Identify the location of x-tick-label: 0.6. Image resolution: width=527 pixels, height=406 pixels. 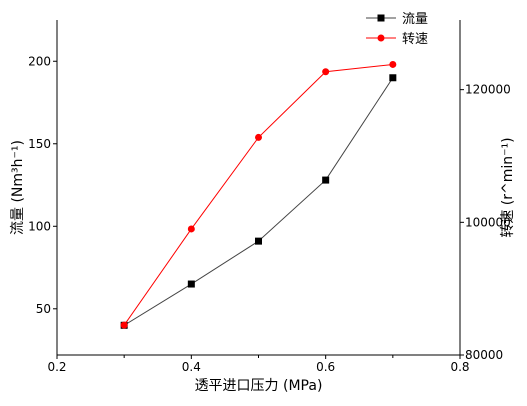
(325, 367).